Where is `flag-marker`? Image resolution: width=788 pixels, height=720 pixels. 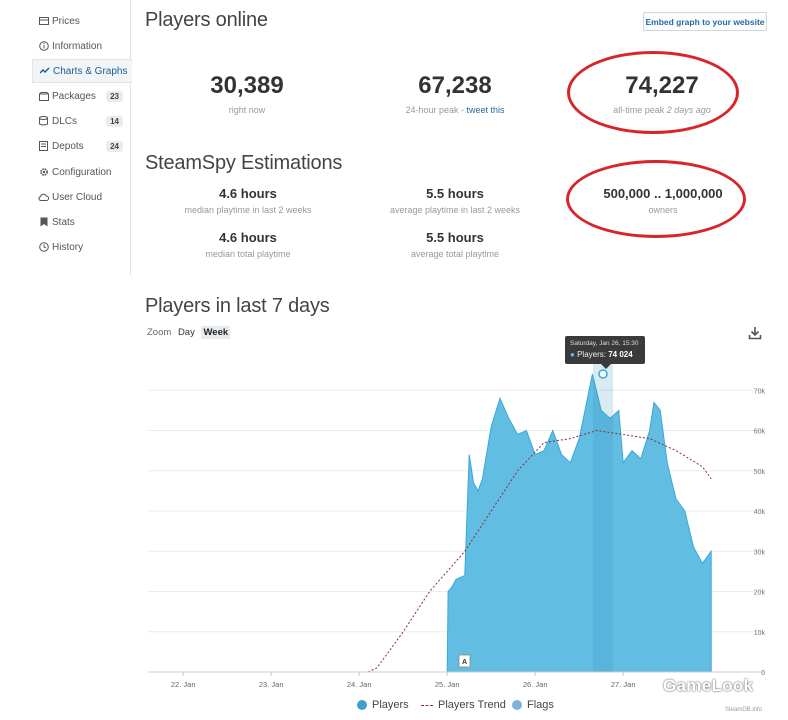
flag-marker is located at coordinates (464, 661).